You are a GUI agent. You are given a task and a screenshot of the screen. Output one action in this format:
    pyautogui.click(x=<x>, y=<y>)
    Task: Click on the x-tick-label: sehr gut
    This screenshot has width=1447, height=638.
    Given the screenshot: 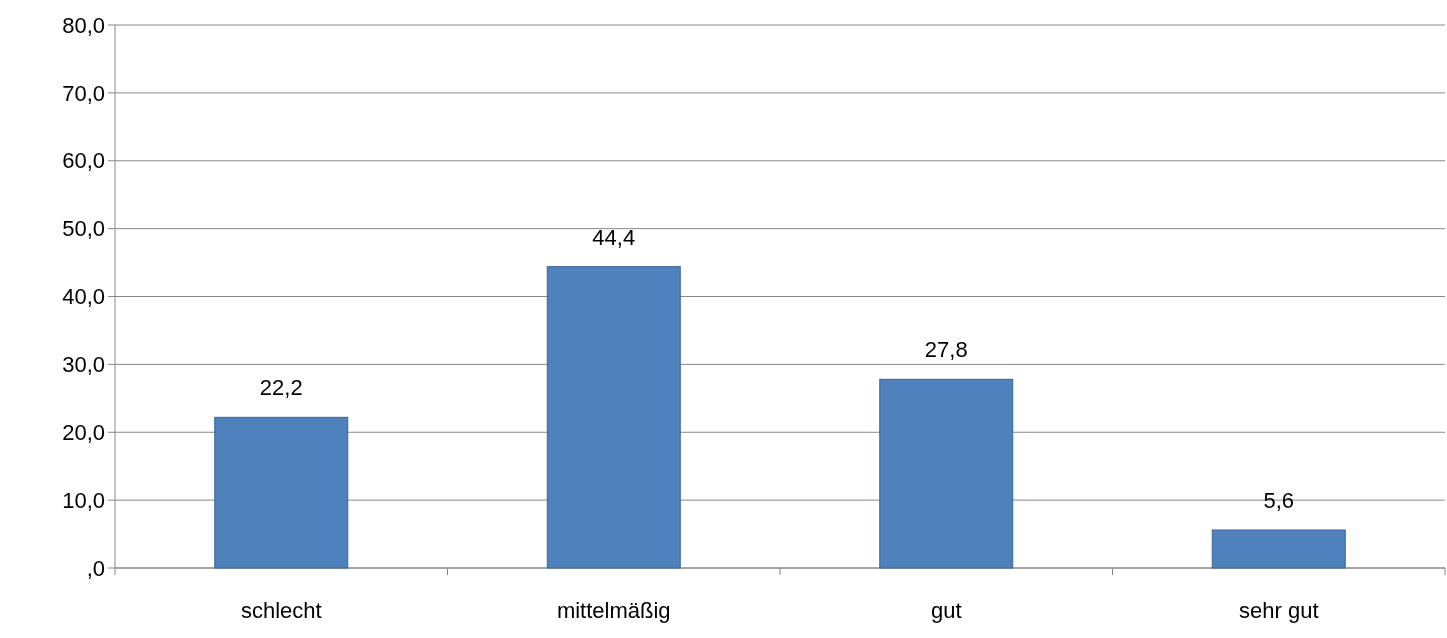 What is the action you would take?
    pyautogui.click(x=1279, y=610)
    